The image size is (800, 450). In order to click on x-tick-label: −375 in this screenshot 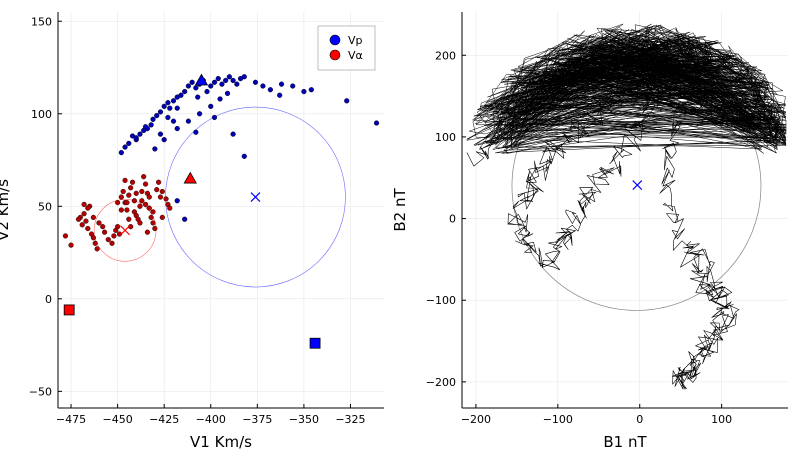, I will do `click(257, 419)`.